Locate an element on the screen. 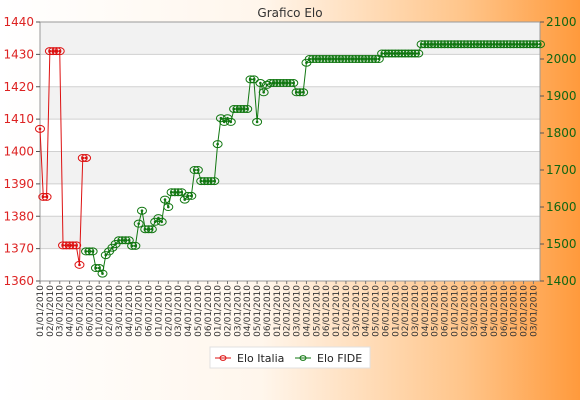 The width and height of the screenshot is (580, 400). grid-band is located at coordinates (290, 167).